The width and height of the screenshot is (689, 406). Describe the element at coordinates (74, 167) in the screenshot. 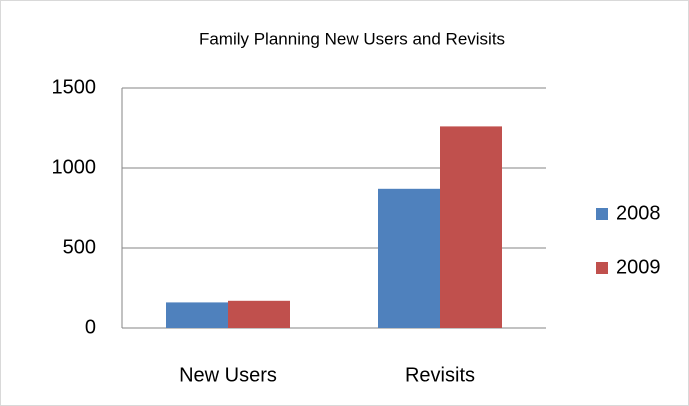

I see `y-tick-label: 1000` at that location.